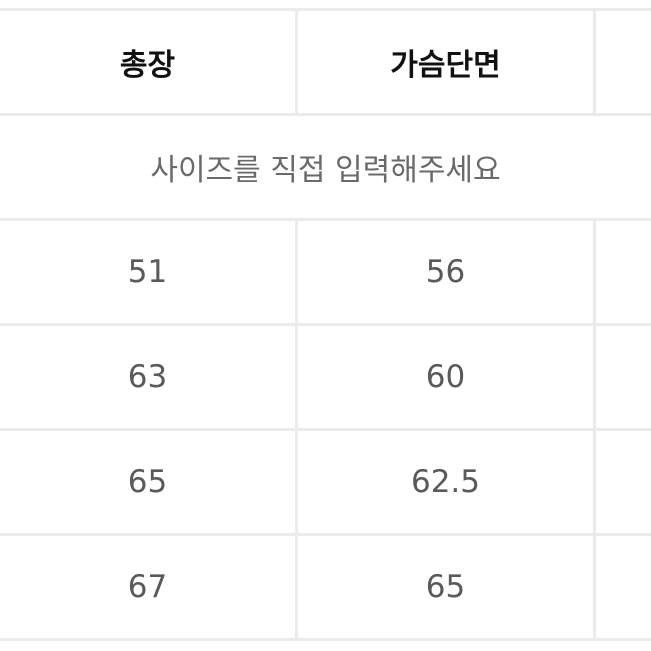 The width and height of the screenshot is (651, 651). Describe the element at coordinates (149, 272) in the screenshot. I see `cell-total-length: 51` at that location.